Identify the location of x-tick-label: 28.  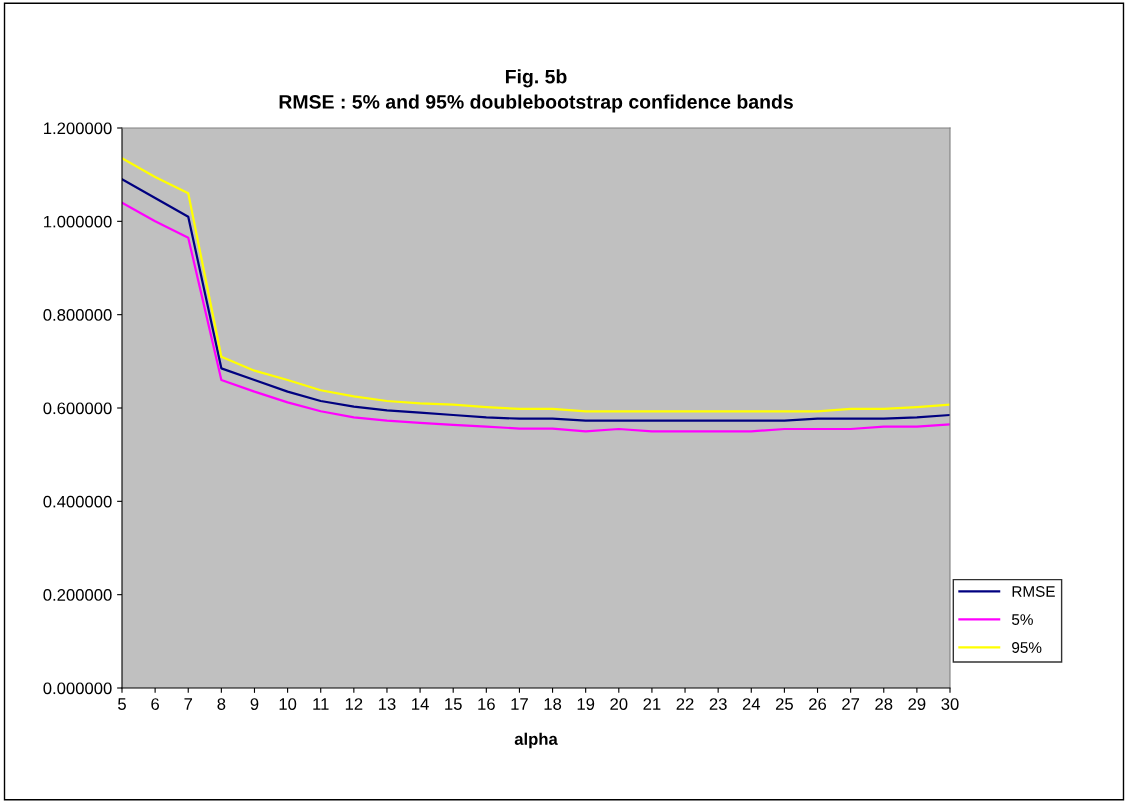
(884, 704).